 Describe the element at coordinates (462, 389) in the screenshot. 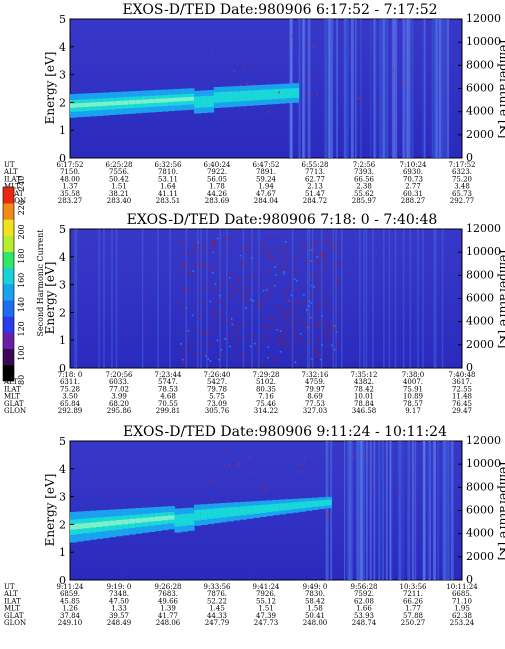

I see `orbit-value: 72.55` at that location.